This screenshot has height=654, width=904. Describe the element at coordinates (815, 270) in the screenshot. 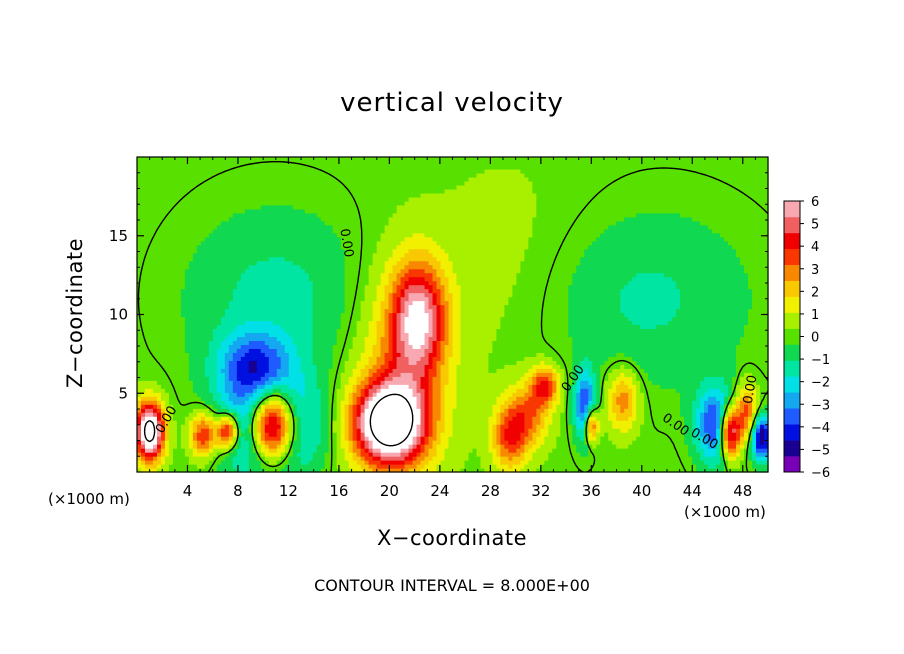

I see `colorbar-tick-label: 3` at that location.